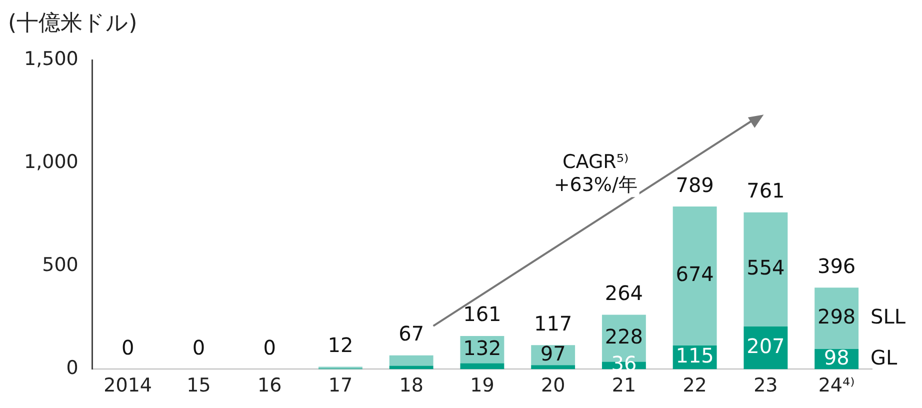 The width and height of the screenshot is (922, 408). Describe the element at coordinates (624, 385) in the screenshot. I see `x-tick-label: 21` at that location.